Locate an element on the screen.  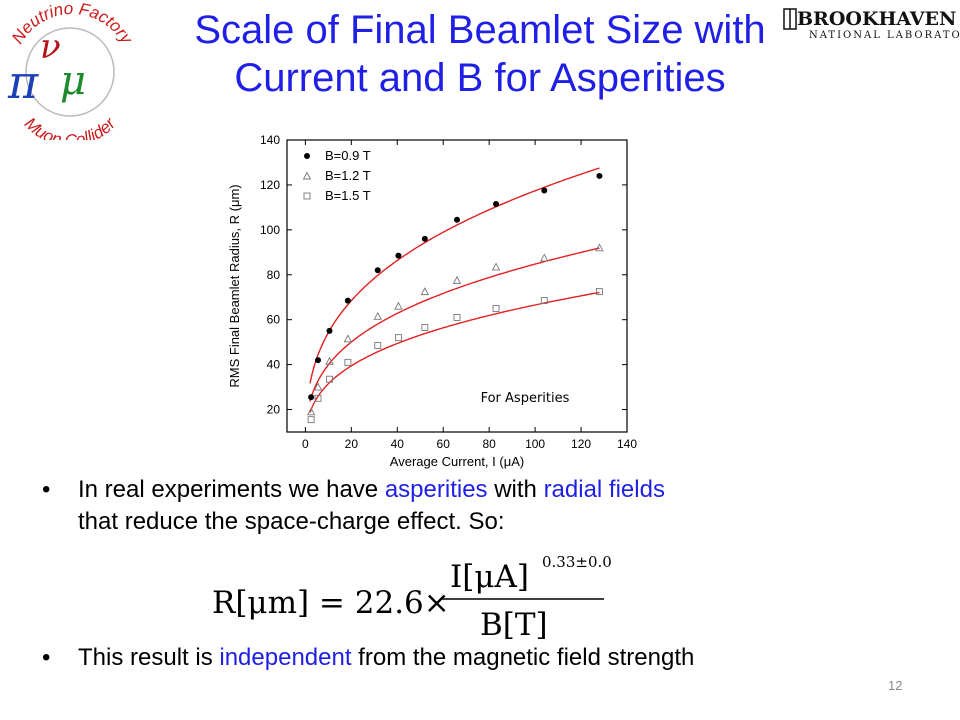
y-tick-label: 140 is located at coordinates (270, 140).